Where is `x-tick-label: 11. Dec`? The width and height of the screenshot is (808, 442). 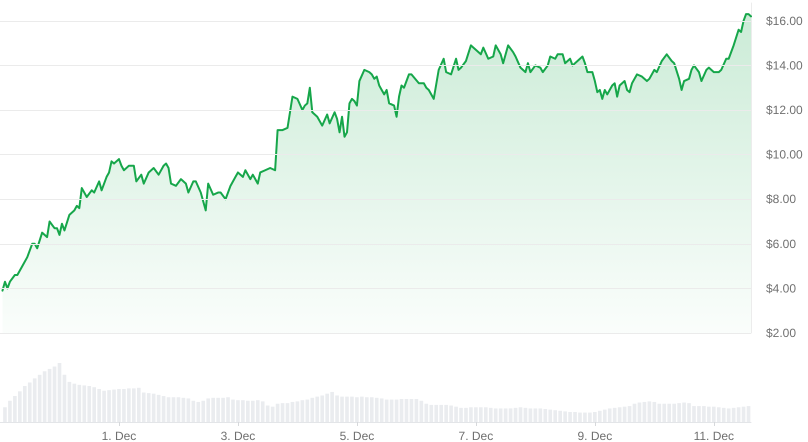 x-tick-label: 11. Dec is located at coordinates (714, 435).